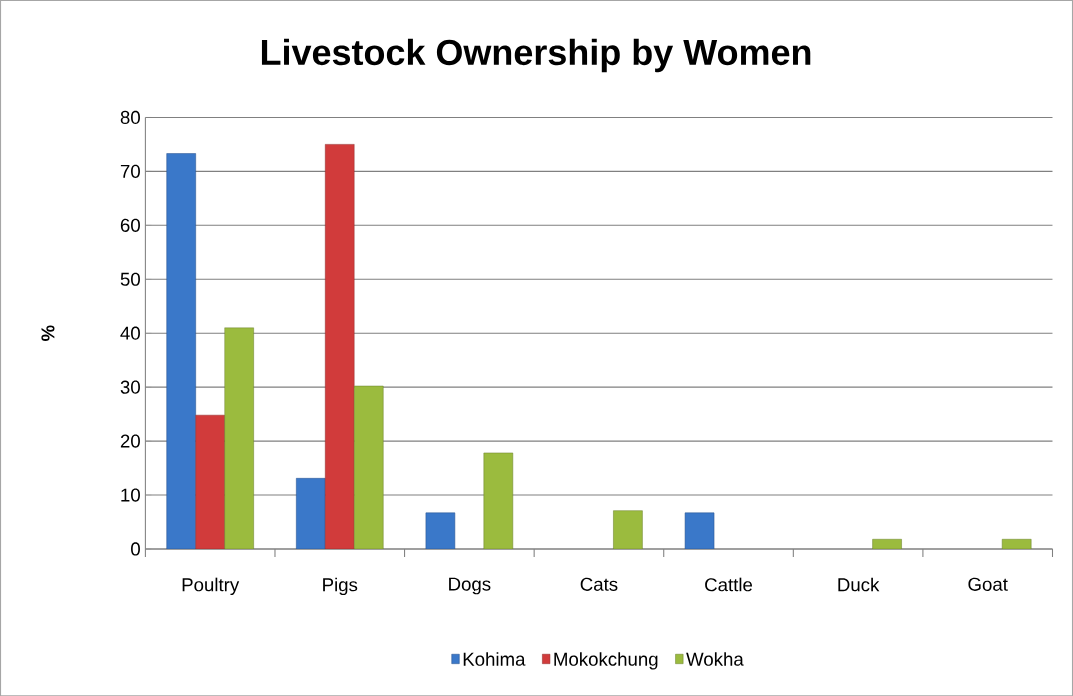  I want to click on y-tick-label: 70, so click(130, 171).